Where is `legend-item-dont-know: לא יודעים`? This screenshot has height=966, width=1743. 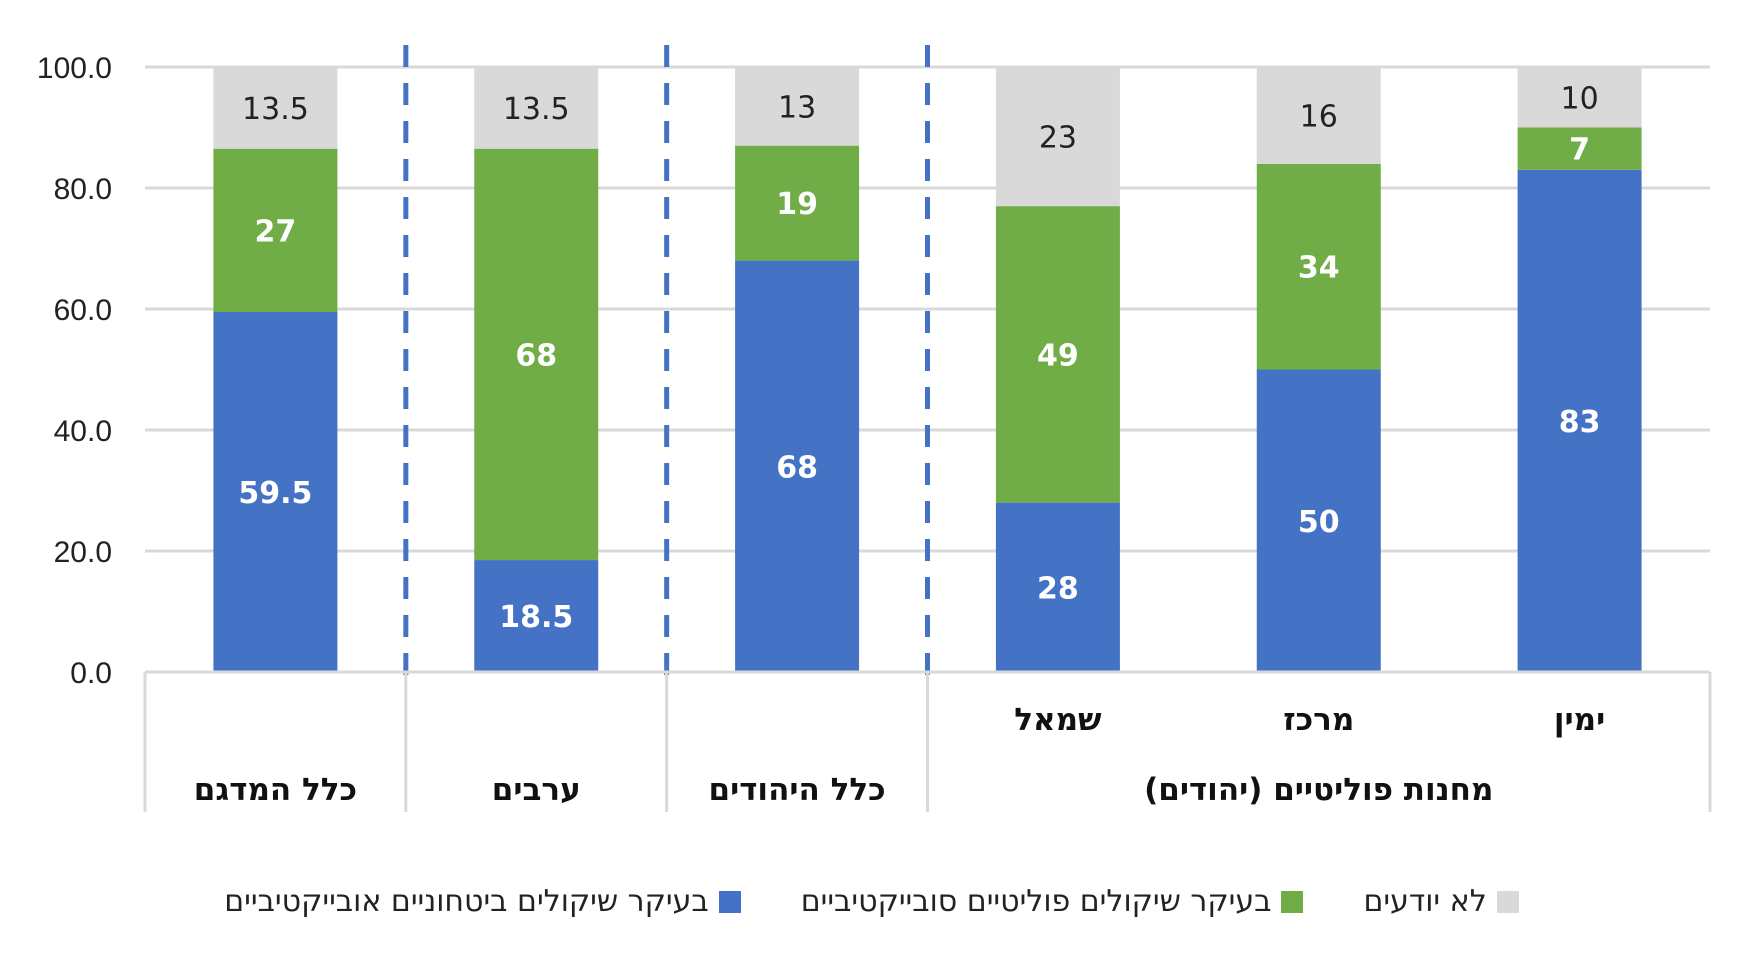
legend-item-dont-know: לא יודעים is located at coordinates (1441, 901).